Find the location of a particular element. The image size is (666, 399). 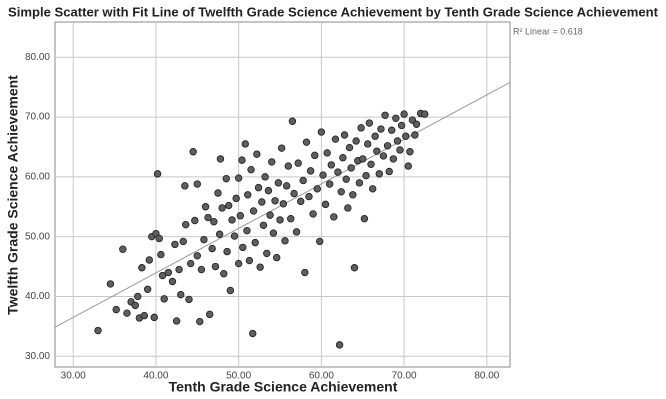

y-axis-label: Twelfth Grade Science Achievement is located at coordinates (13, 195).